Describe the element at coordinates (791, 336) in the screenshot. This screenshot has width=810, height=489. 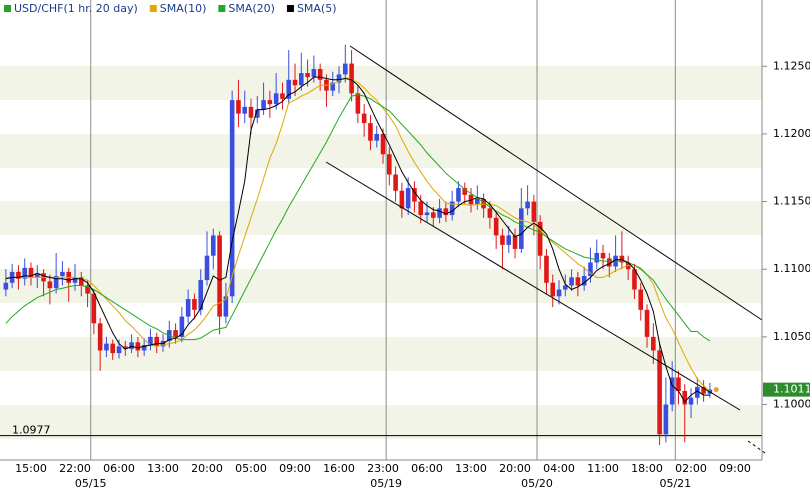
I see `y-tick-label: 1.1050` at that location.